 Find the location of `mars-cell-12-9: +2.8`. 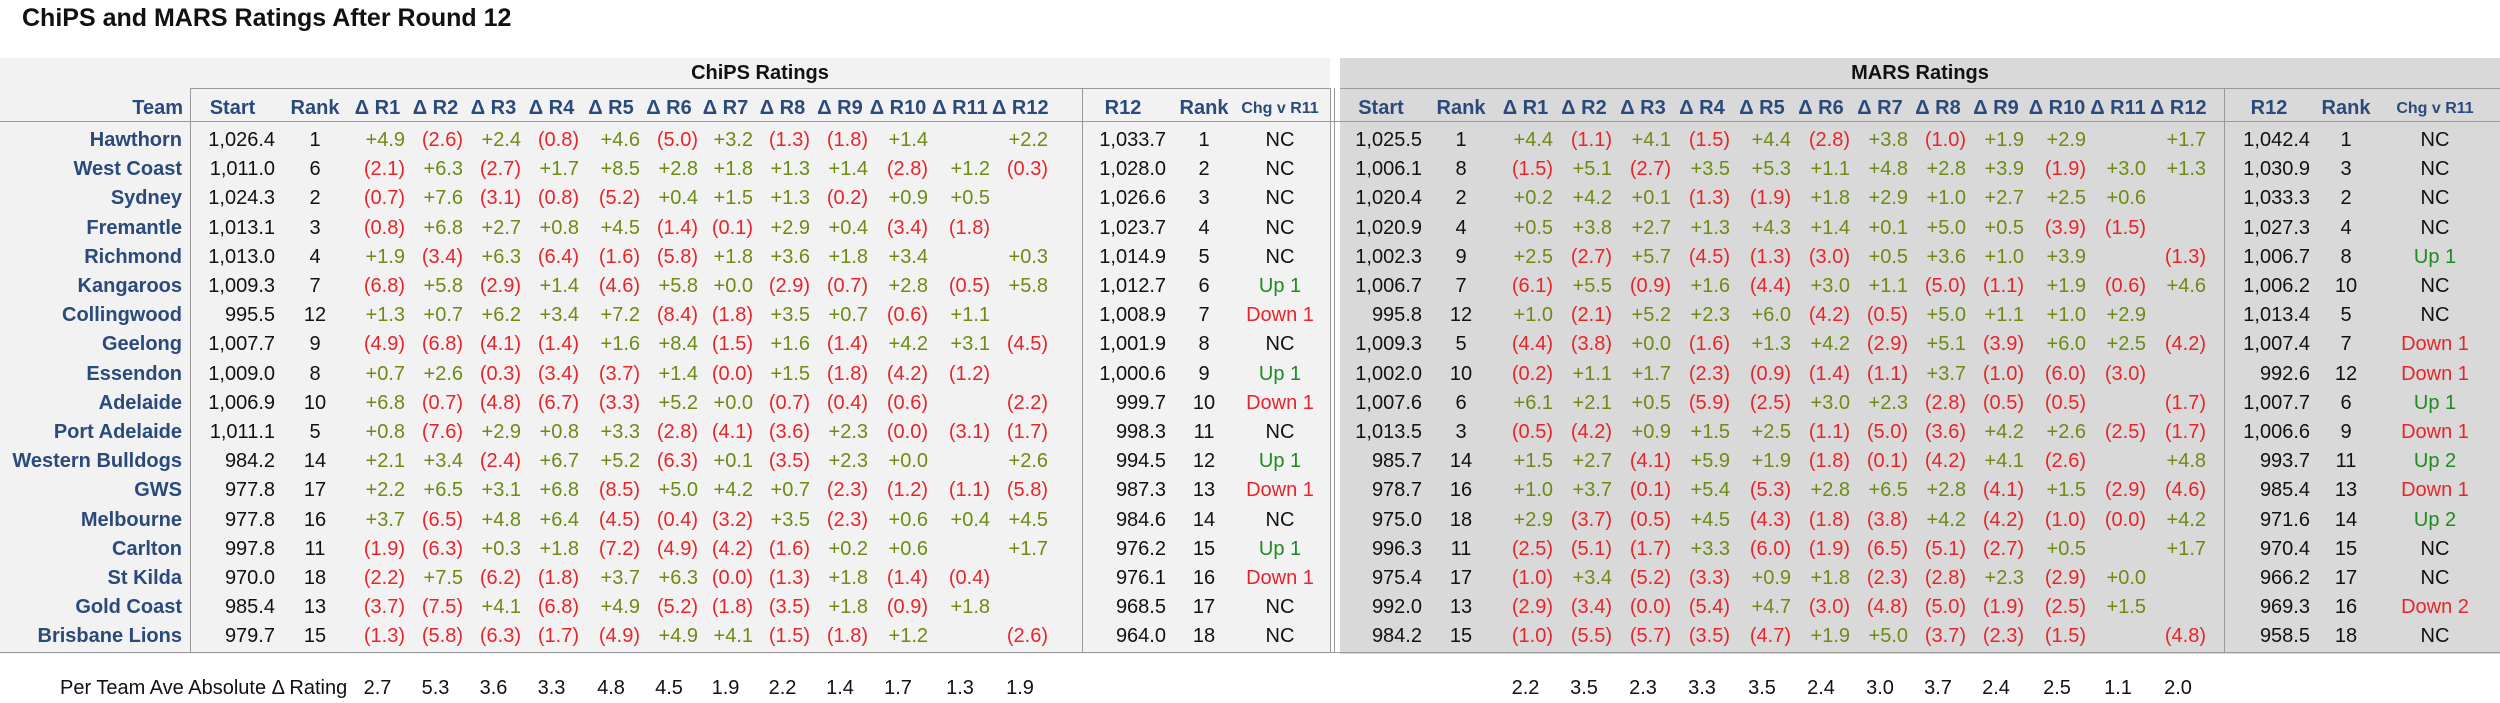

mars-cell-12-9: +2.8 is located at coordinates (1946, 490).